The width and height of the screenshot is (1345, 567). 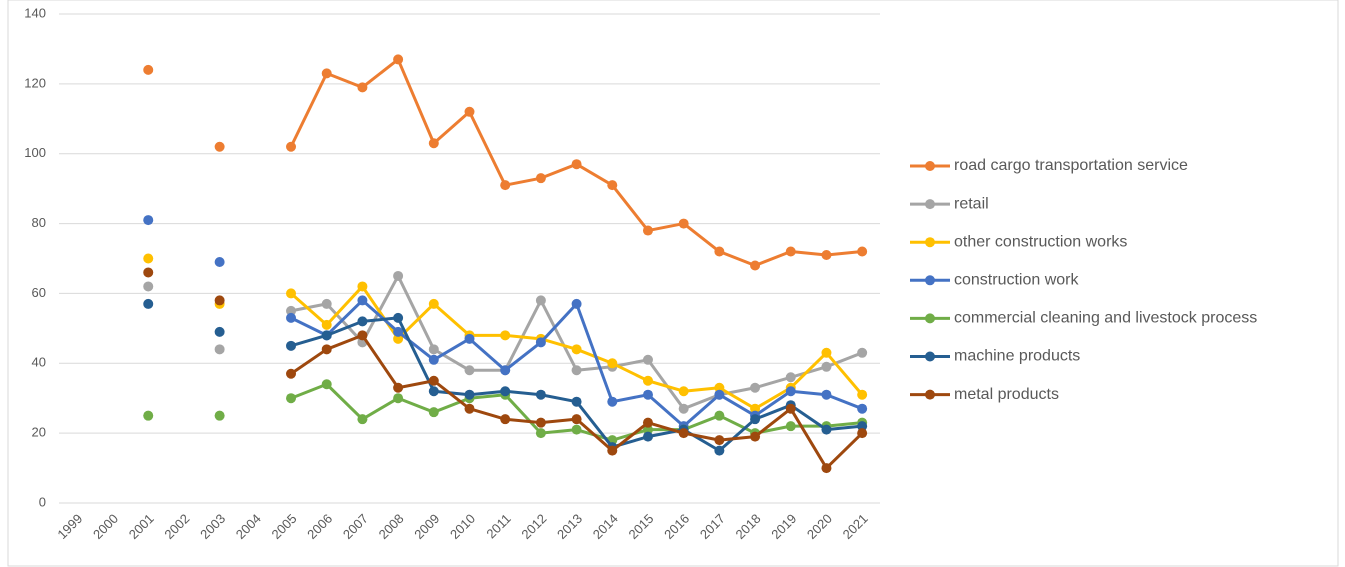 I want to click on y-tick-label: 60, so click(x=39, y=292).